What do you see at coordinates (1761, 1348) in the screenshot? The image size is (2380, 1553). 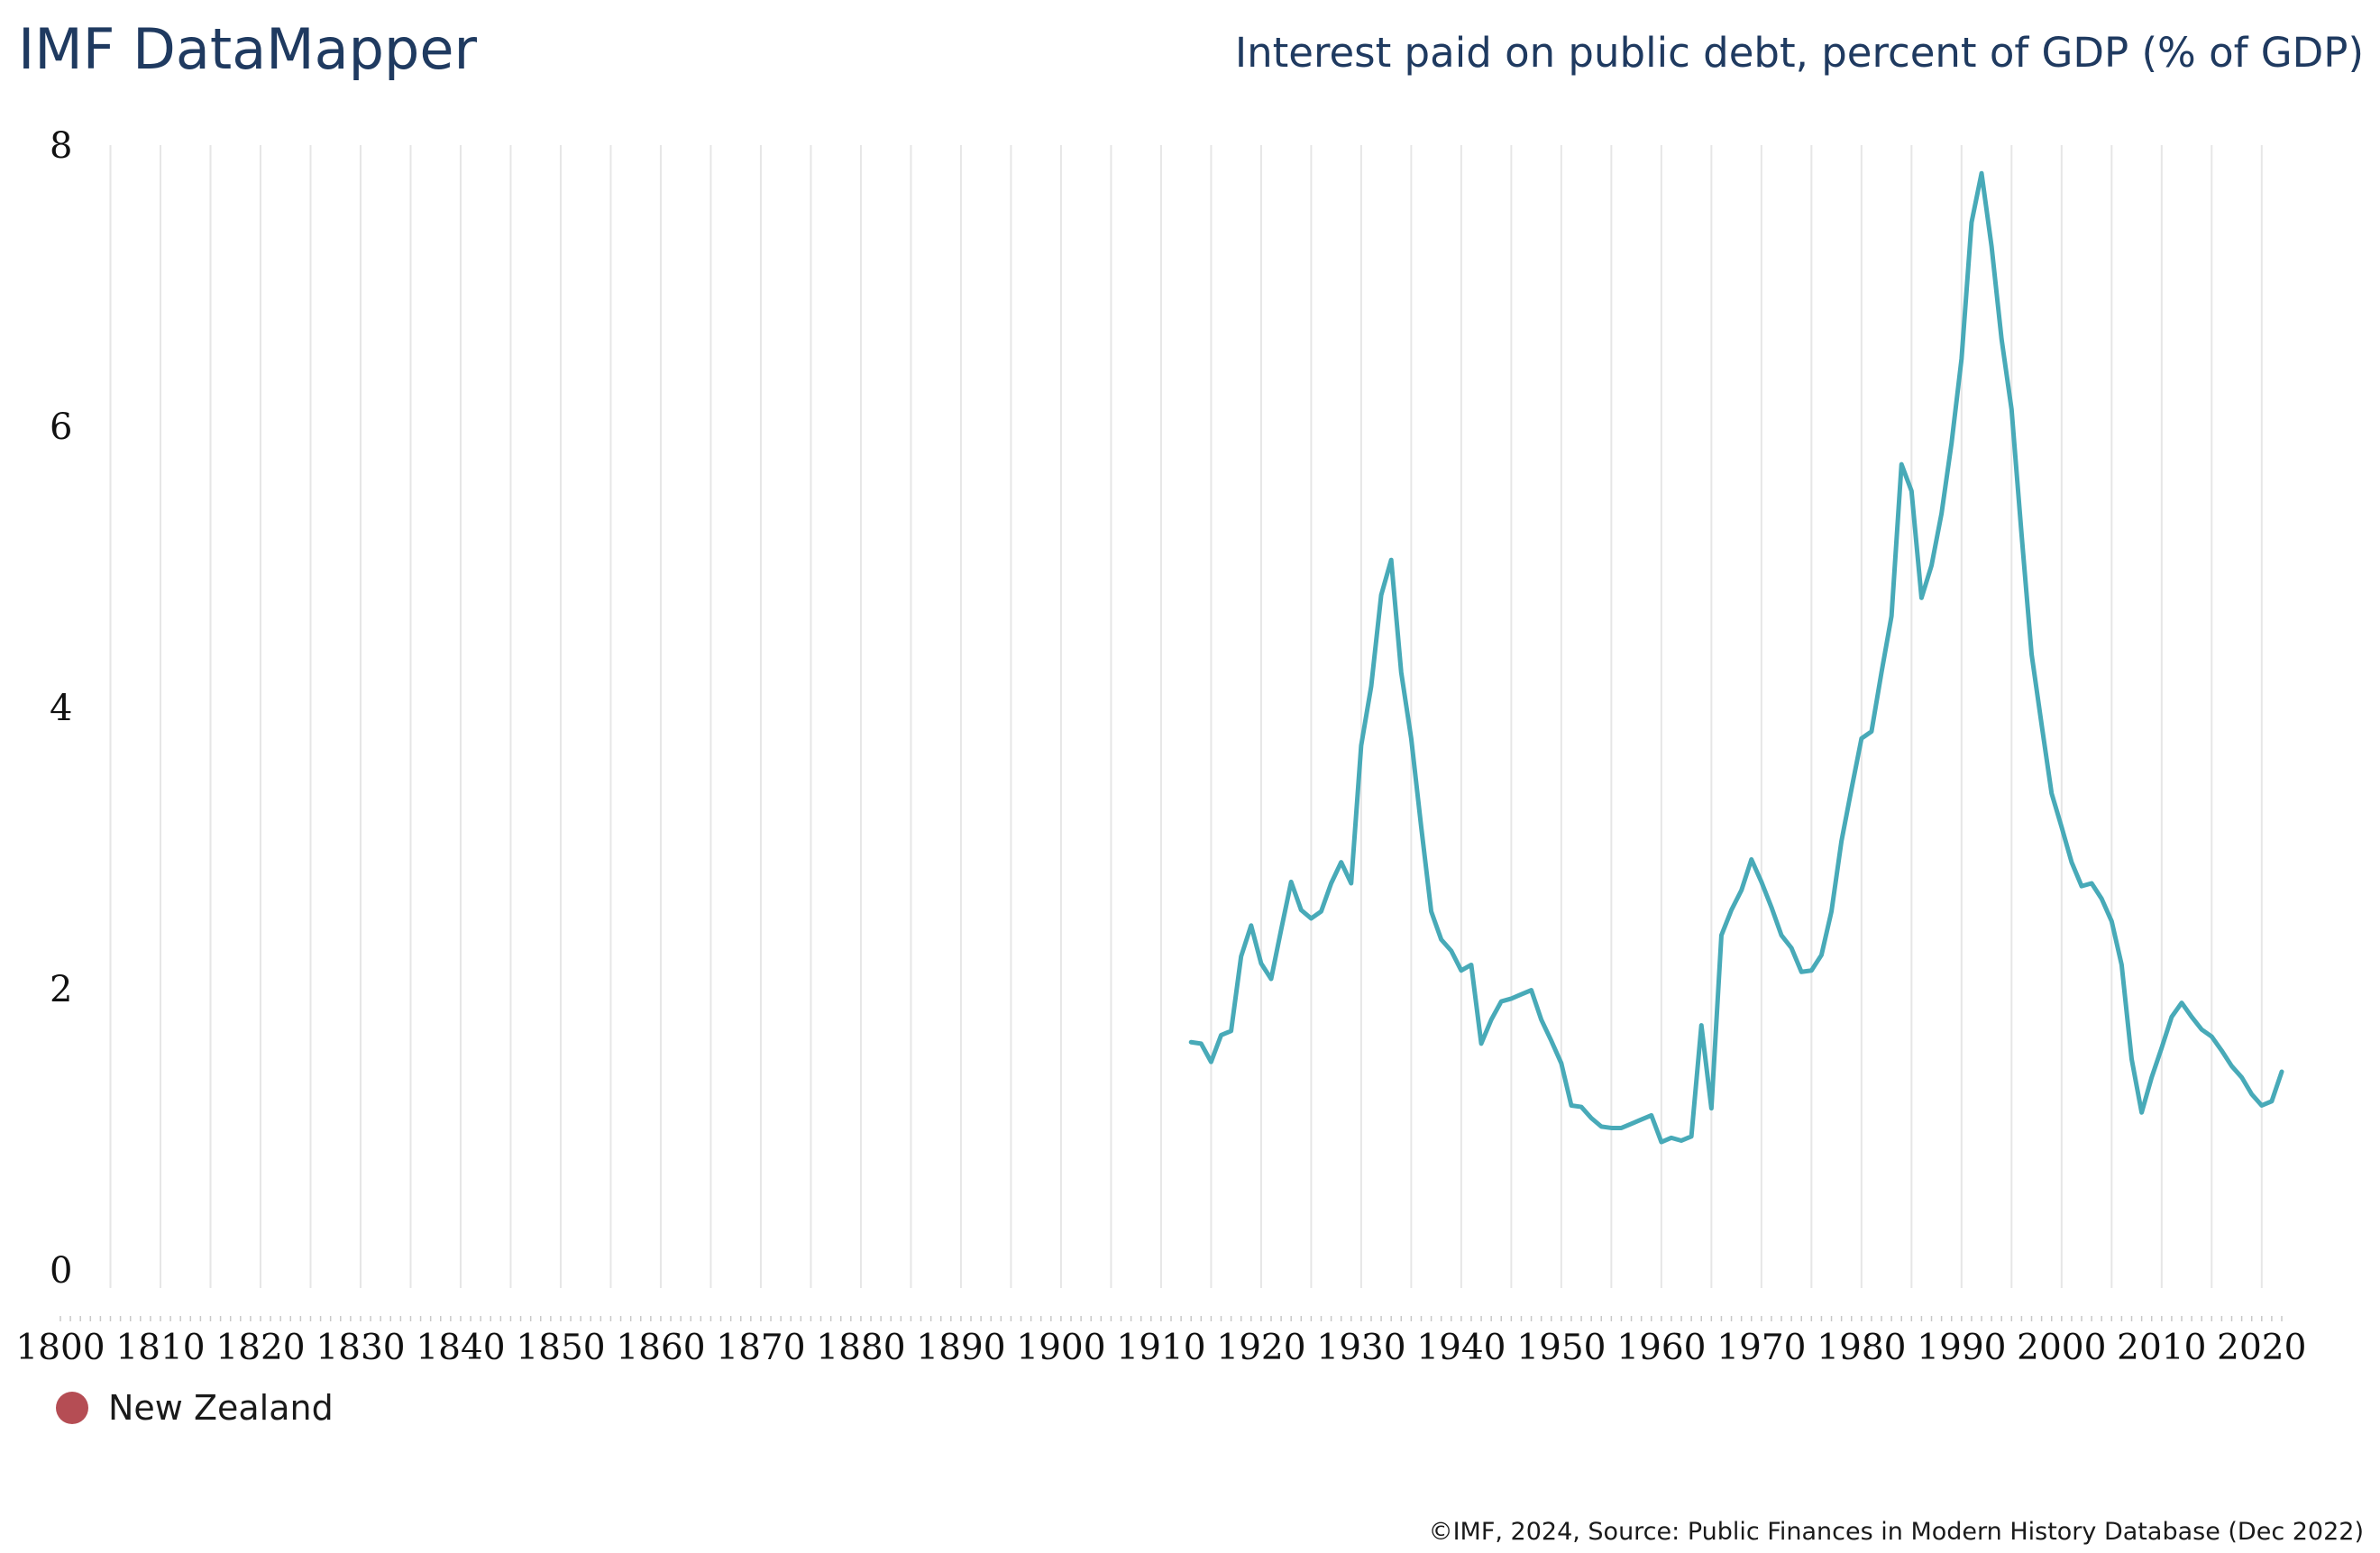 I see `x-tick-label-1970: 1970` at bounding box center [1761, 1348].